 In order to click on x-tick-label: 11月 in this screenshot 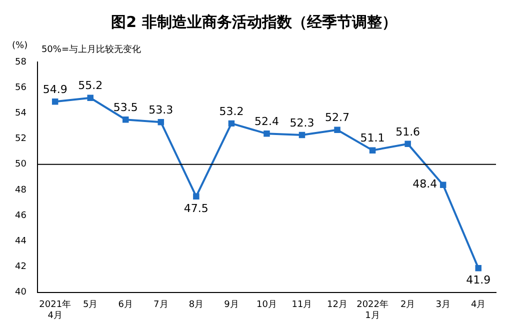, I will do `click(302, 305)`.